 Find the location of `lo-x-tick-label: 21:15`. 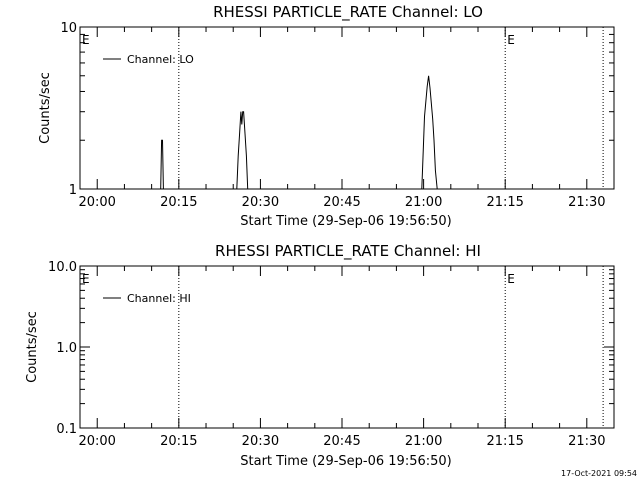

lo-x-tick-label: 21:15 is located at coordinates (504, 202).